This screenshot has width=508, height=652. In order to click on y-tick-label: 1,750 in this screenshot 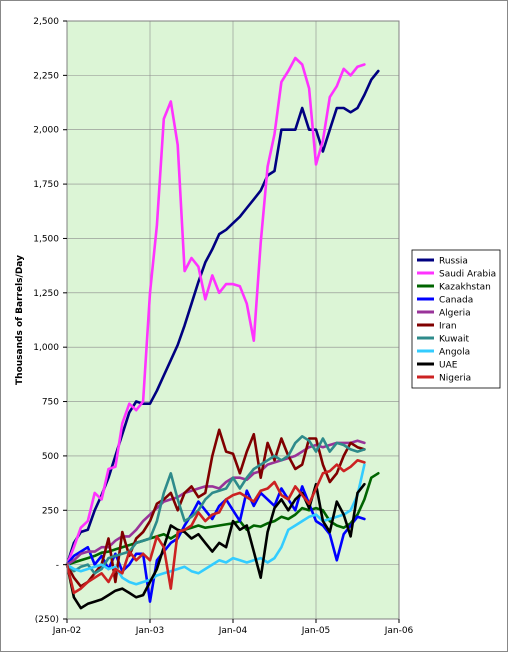, I will do `click(46, 185)`.